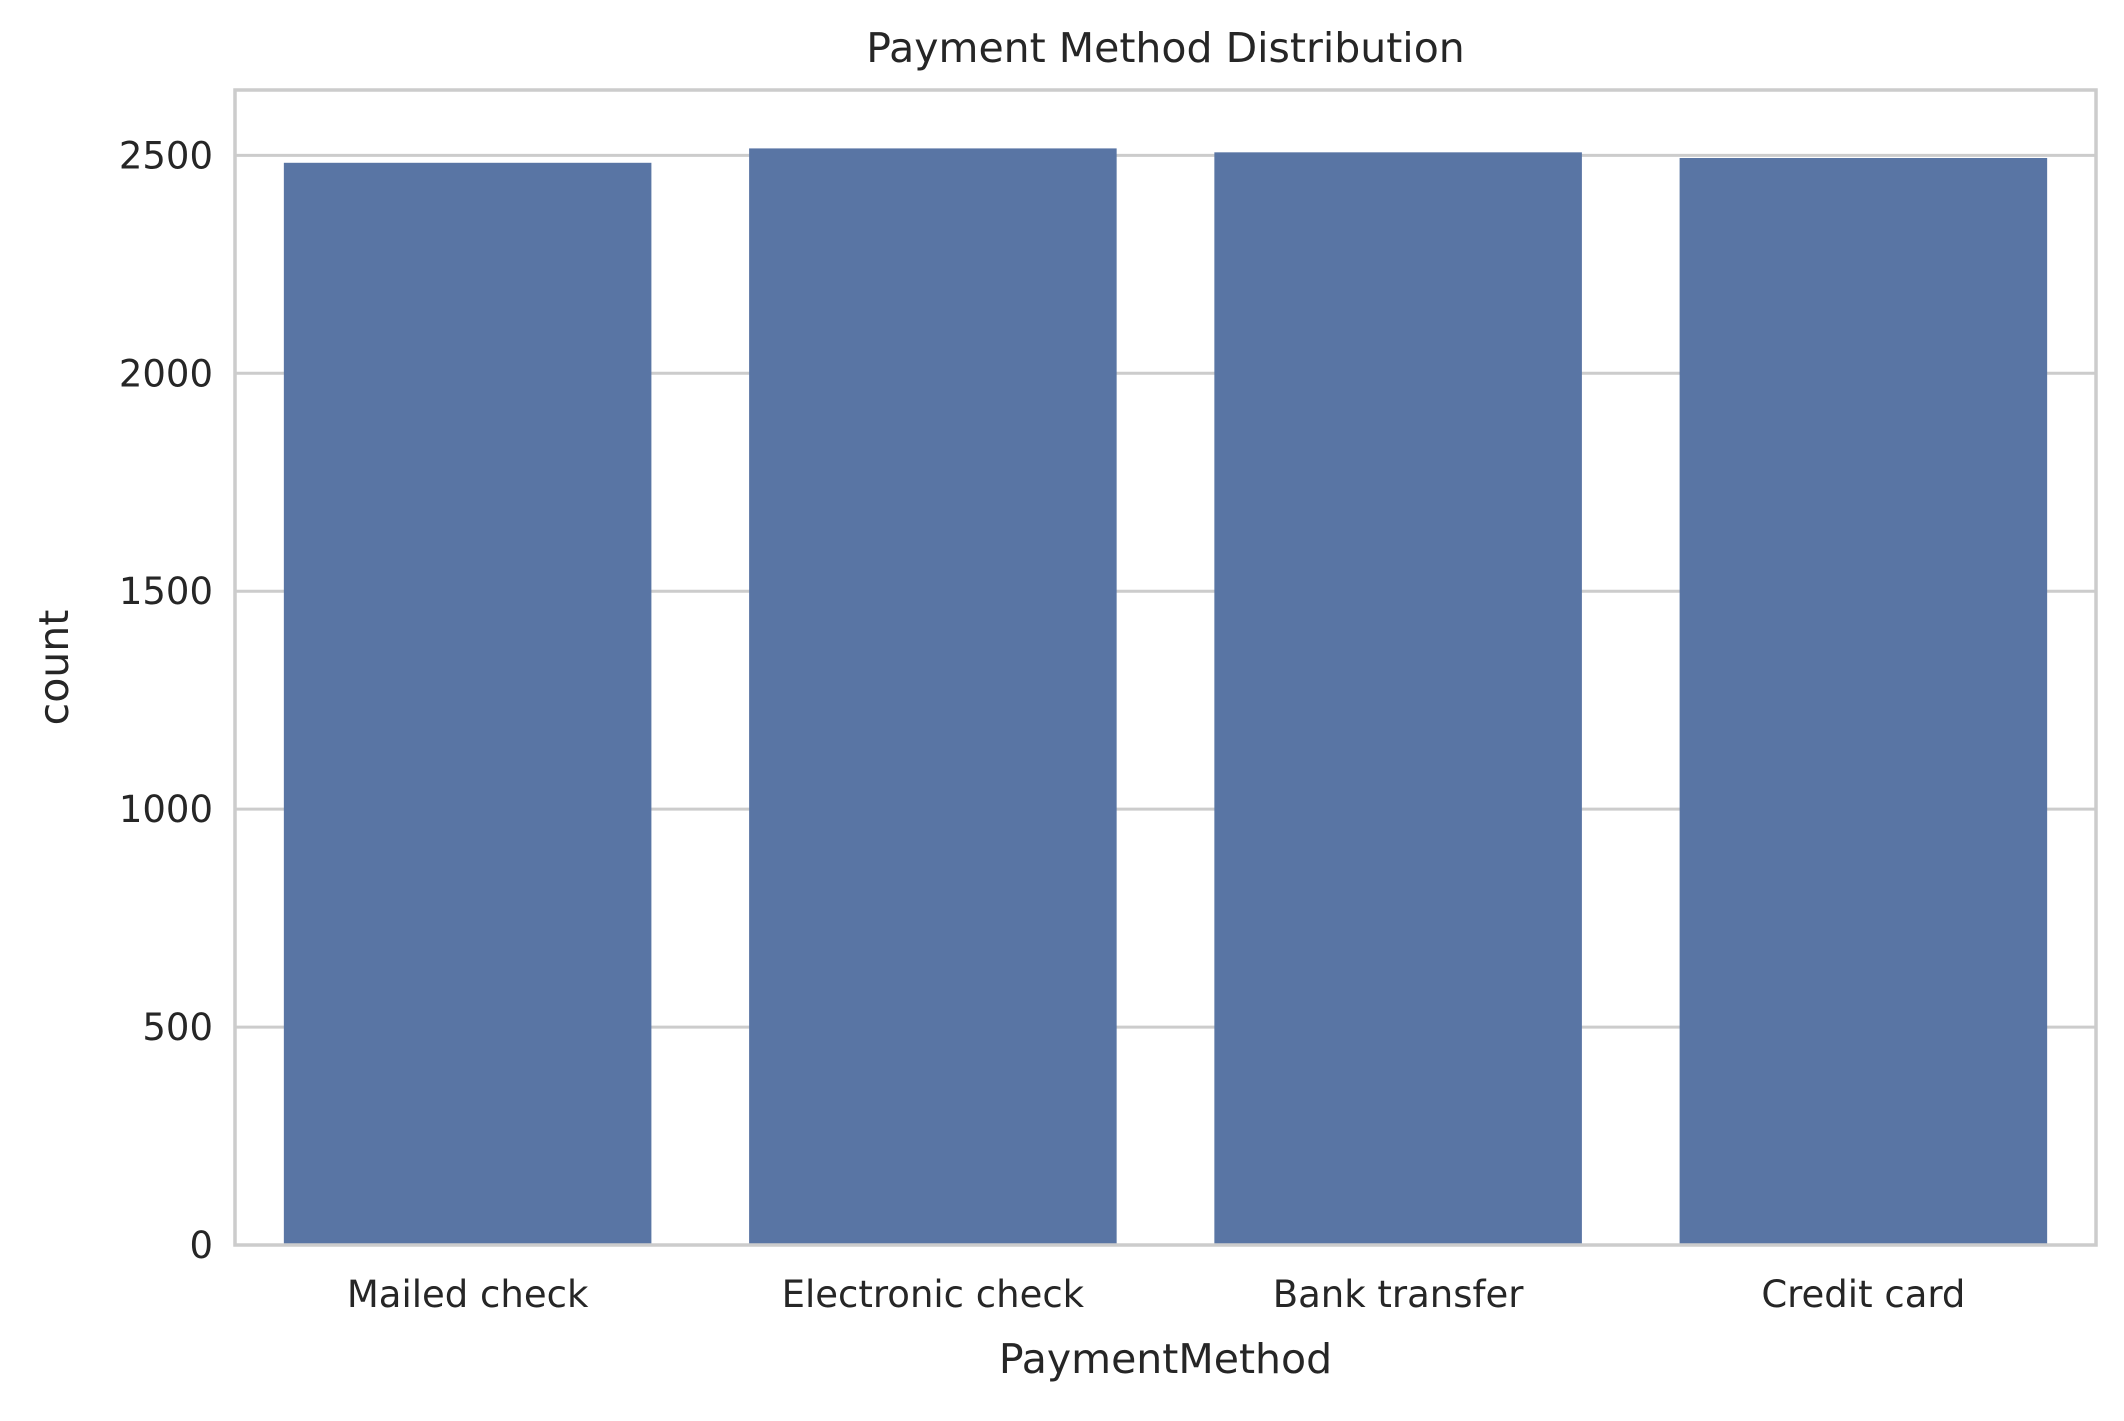  Describe the element at coordinates (1398, 698) in the screenshot. I see `bar-bank-transfer` at that location.